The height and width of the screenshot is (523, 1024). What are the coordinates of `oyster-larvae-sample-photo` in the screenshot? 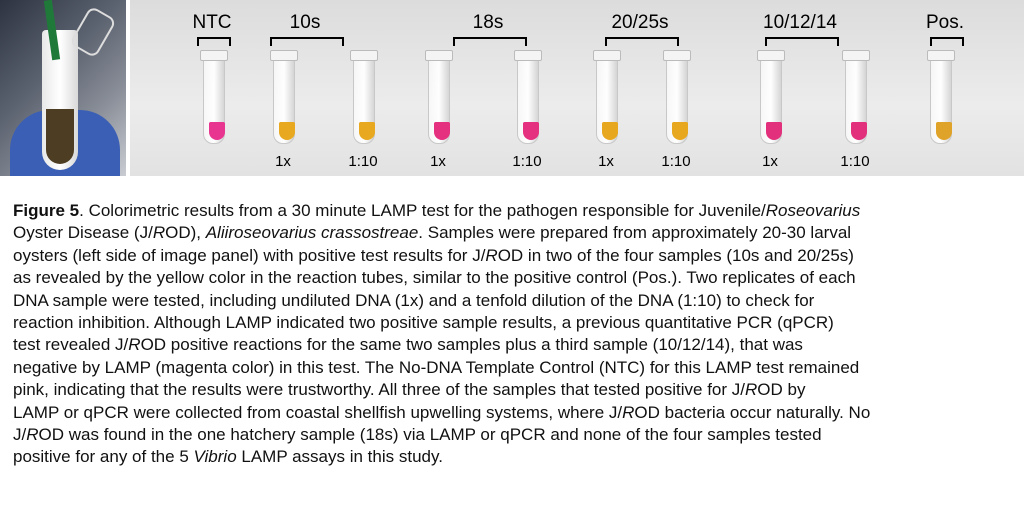 It's located at (63, 88).